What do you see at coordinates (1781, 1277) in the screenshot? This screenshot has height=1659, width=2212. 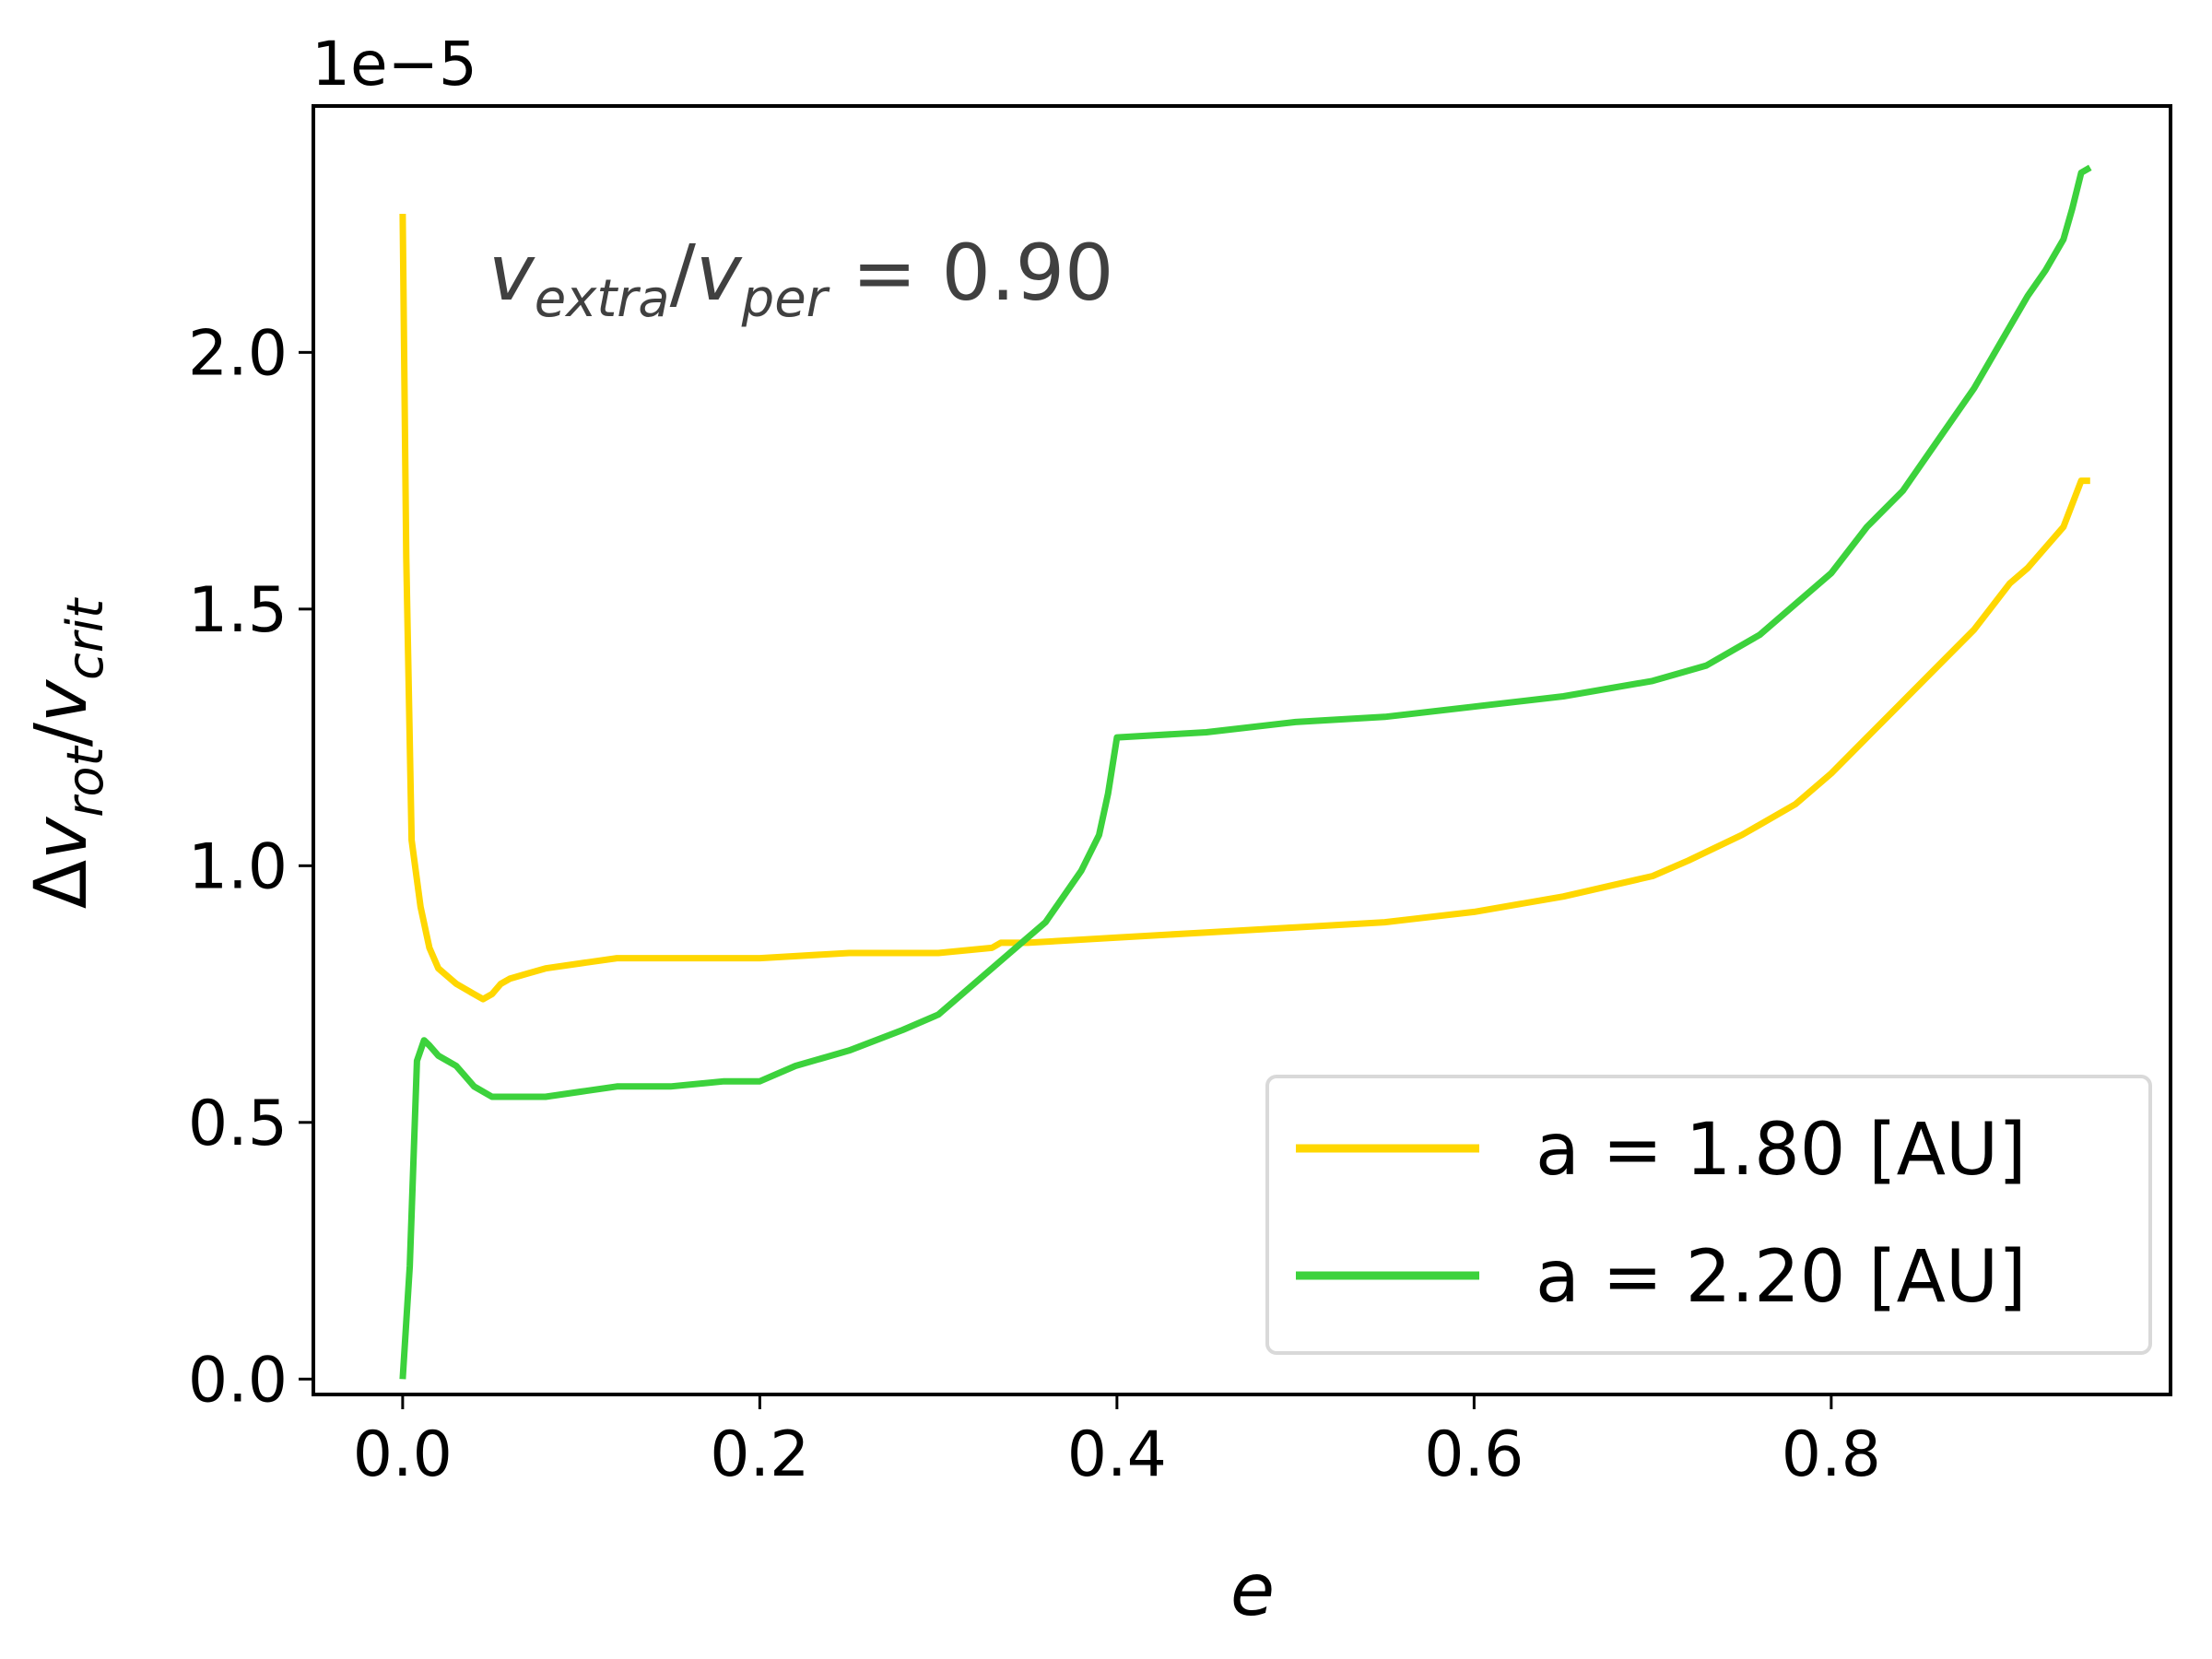 I see `legend-label-a-2.20: a = 2.20 [AU]` at bounding box center [1781, 1277].